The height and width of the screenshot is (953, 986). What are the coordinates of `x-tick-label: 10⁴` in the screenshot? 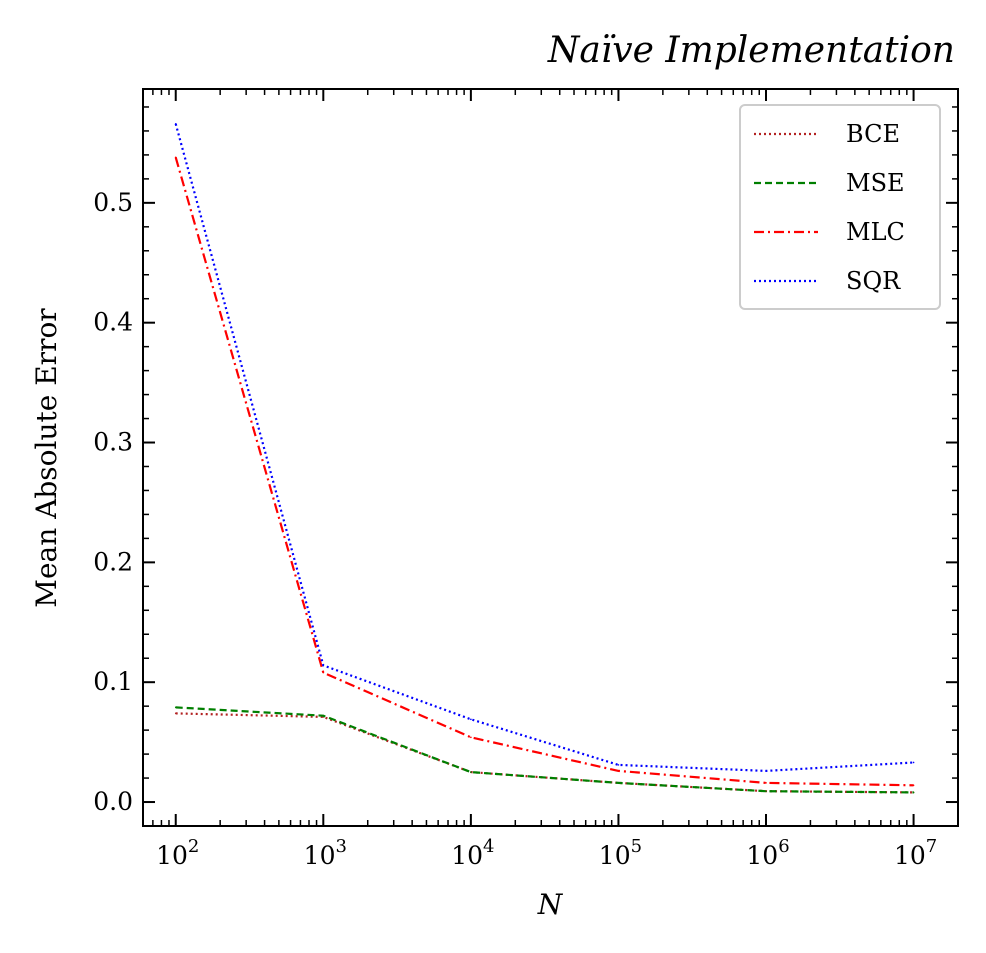 It's located at (472, 853).